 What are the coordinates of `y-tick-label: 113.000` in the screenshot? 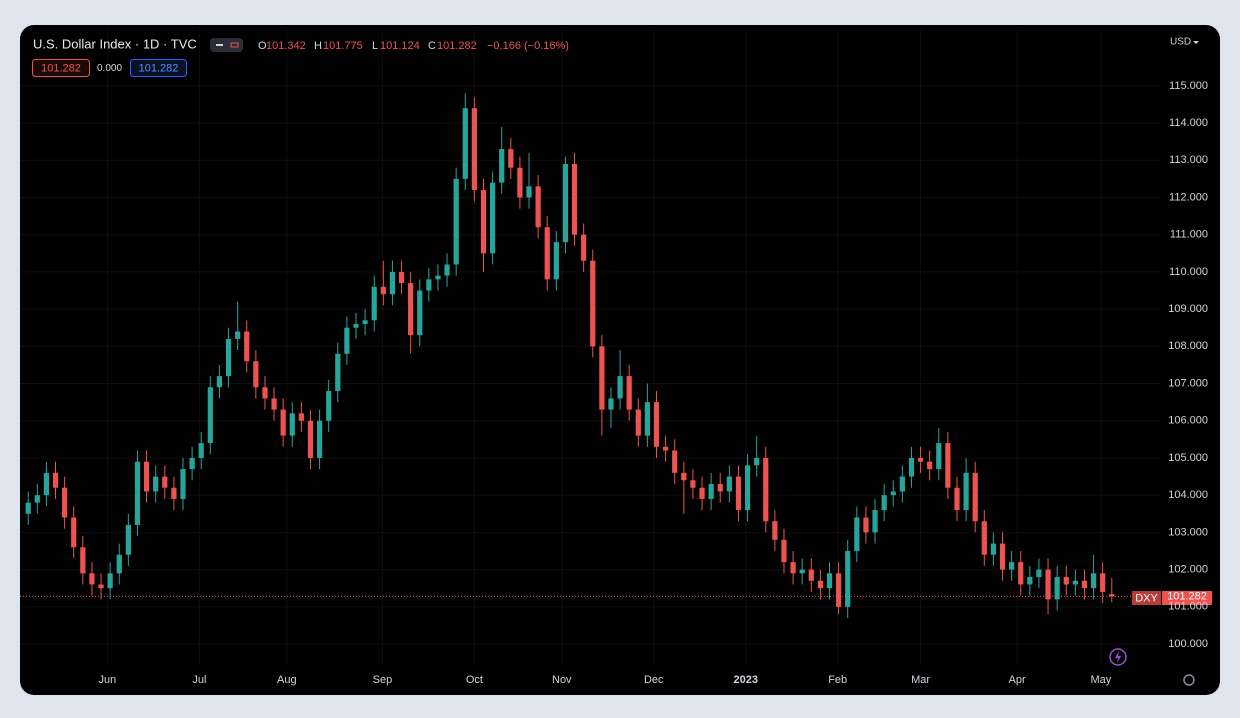 It's located at (1188, 160).